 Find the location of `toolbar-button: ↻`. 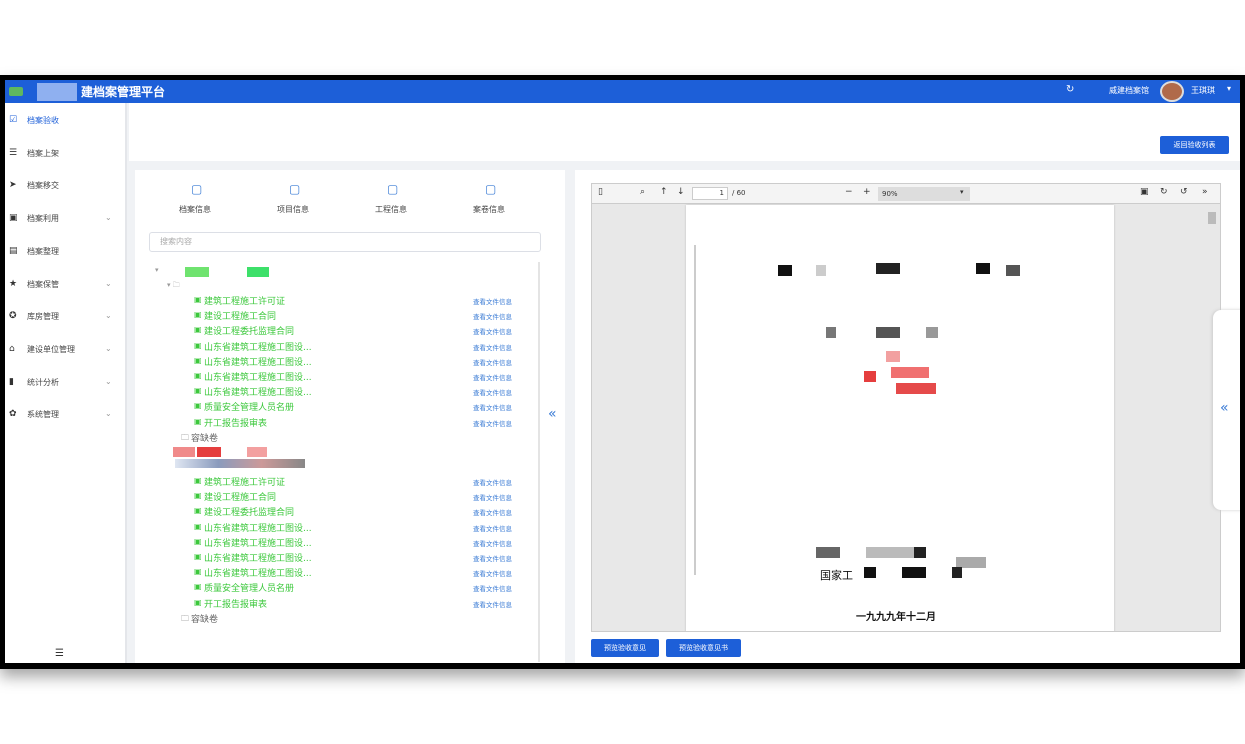

toolbar-button: ↻ is located at coordinates (1164, 192).